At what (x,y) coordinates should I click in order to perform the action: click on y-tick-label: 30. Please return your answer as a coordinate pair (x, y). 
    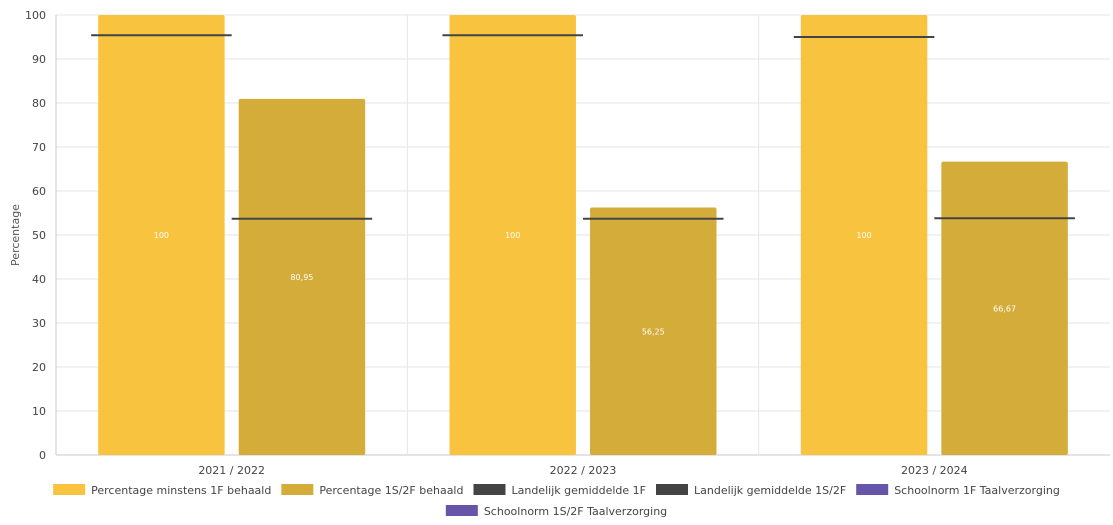
    Looking at the image, I should click on (39, 323).